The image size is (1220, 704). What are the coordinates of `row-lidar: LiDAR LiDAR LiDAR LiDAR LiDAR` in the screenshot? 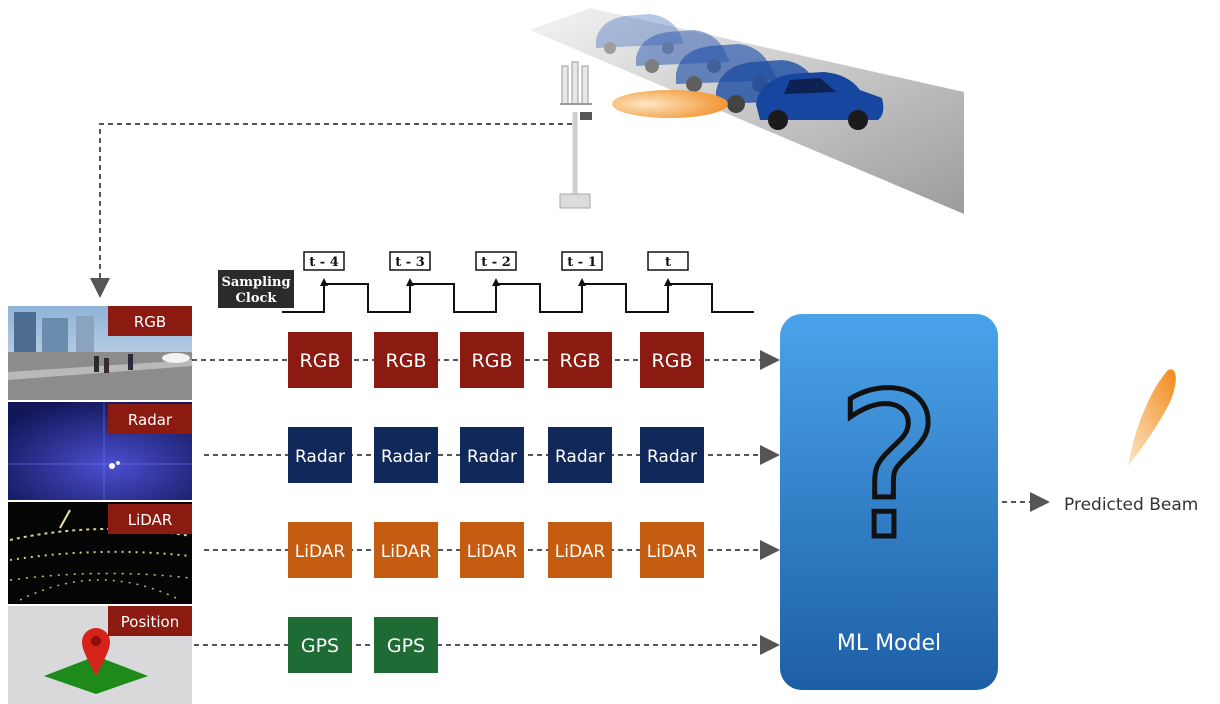 It's located at (492, 550).